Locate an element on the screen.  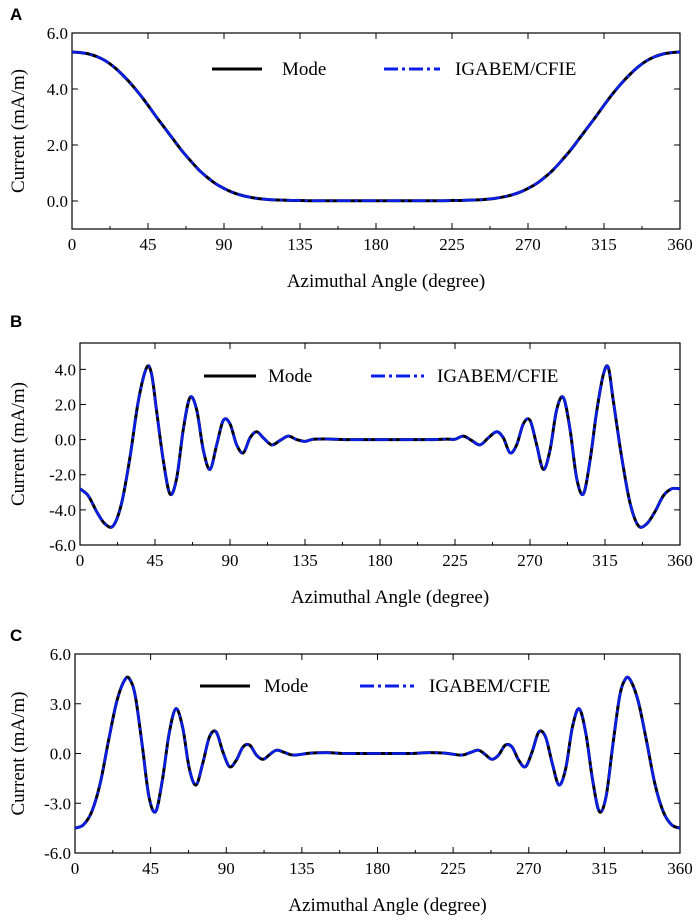
panel-label: B is located at coordinates (16, 321).